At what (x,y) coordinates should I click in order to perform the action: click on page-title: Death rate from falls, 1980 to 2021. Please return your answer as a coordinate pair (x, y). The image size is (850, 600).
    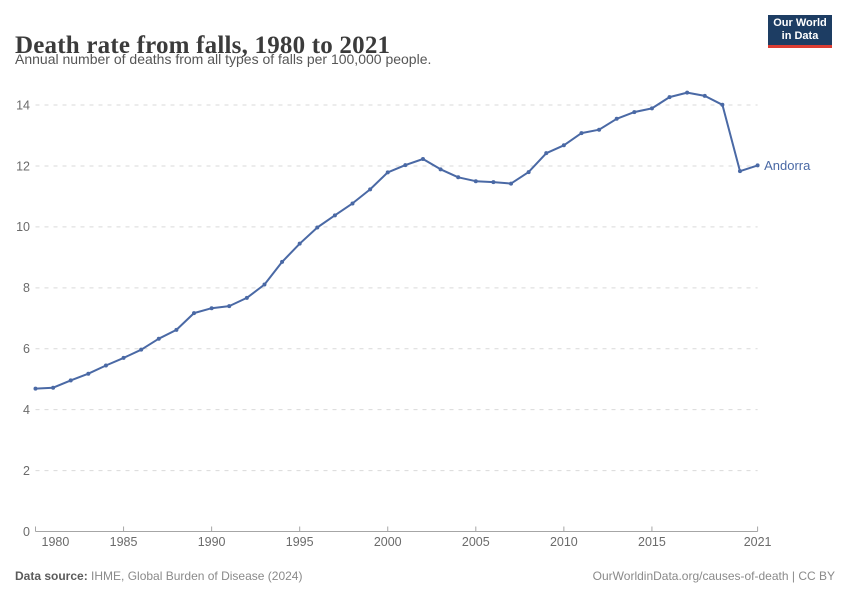
    Looking at the image, I should click on (203, 45).